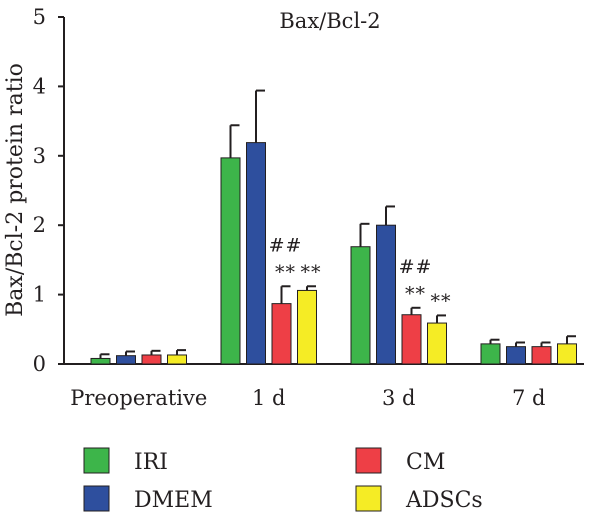  What do you see at coordinates (441, 301) in the screenshot?
I see `significance-mark-adscs-3-d: **` at bounding box center [441, 301].